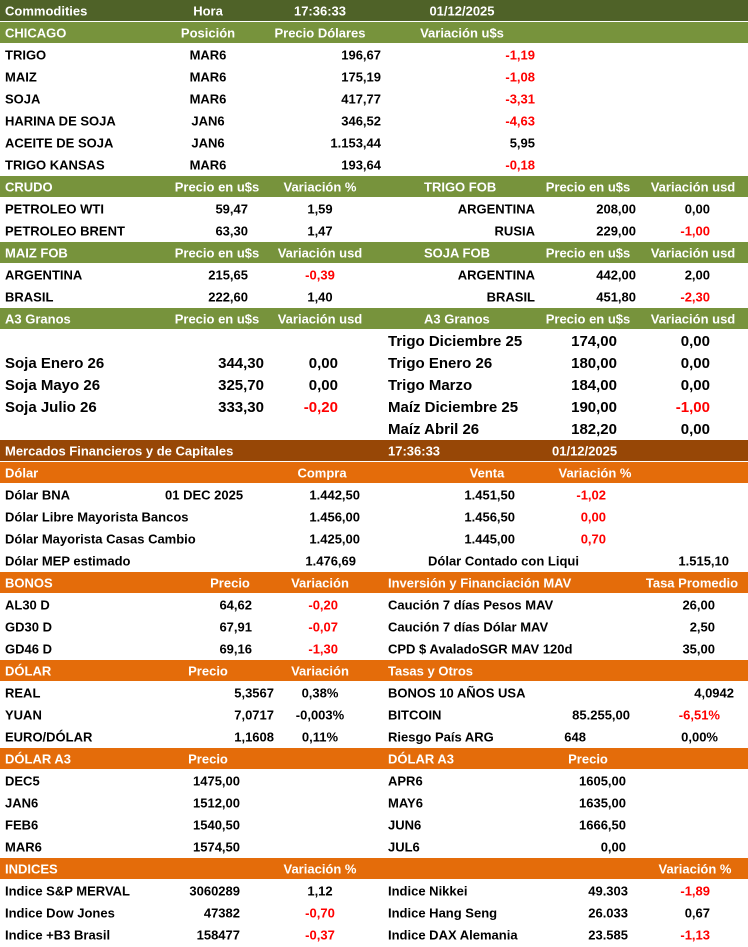  I want to click on cell: Maíz Diciembre 25, so click(453, 407).